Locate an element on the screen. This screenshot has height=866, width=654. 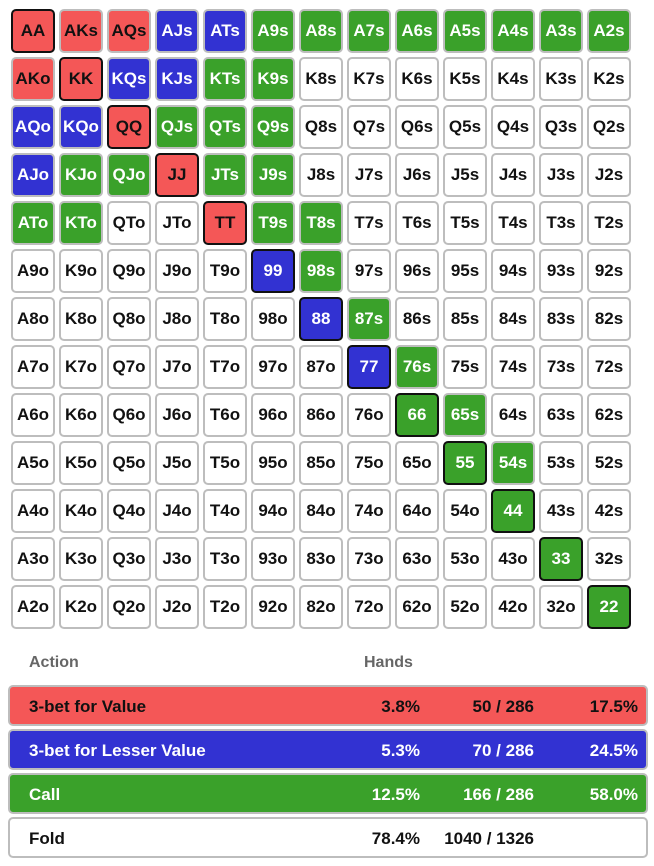
hand-cell-J3s: J3s is located at coordinates (561, 175).